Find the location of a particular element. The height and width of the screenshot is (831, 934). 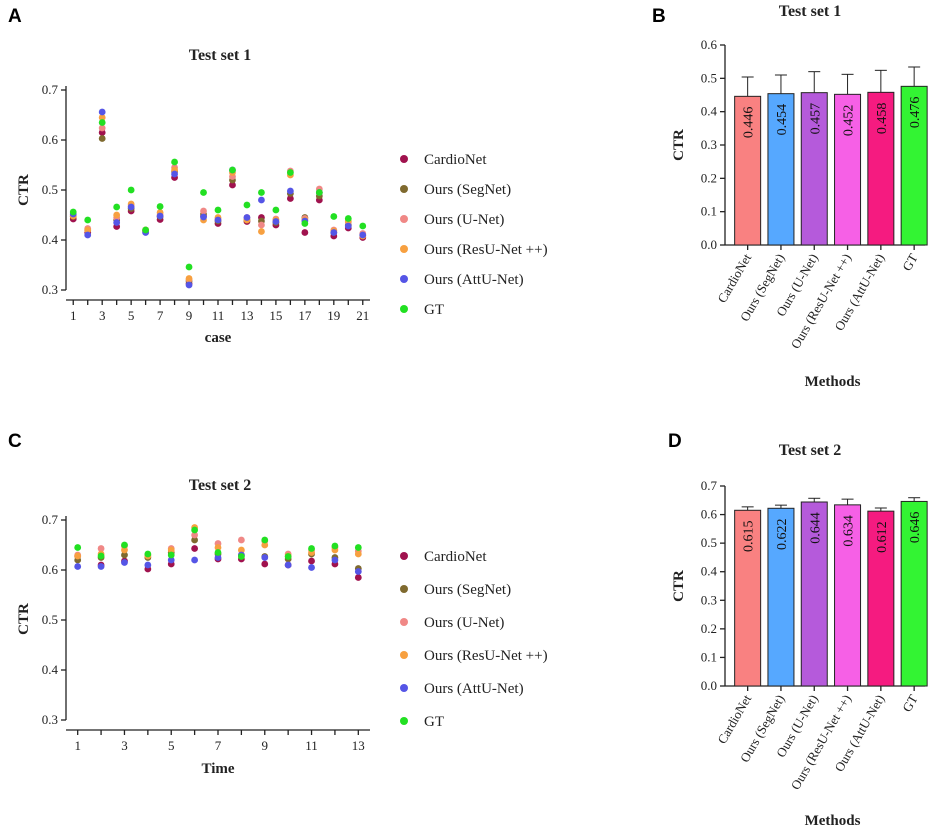

chart-b-ytick-label: 0.4 is located at coordinates (709, 111).